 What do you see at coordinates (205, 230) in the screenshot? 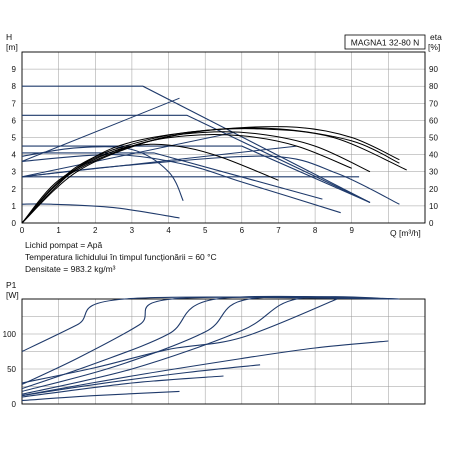
I see `x-tick-label: 5` at bounding box center [205, 230].